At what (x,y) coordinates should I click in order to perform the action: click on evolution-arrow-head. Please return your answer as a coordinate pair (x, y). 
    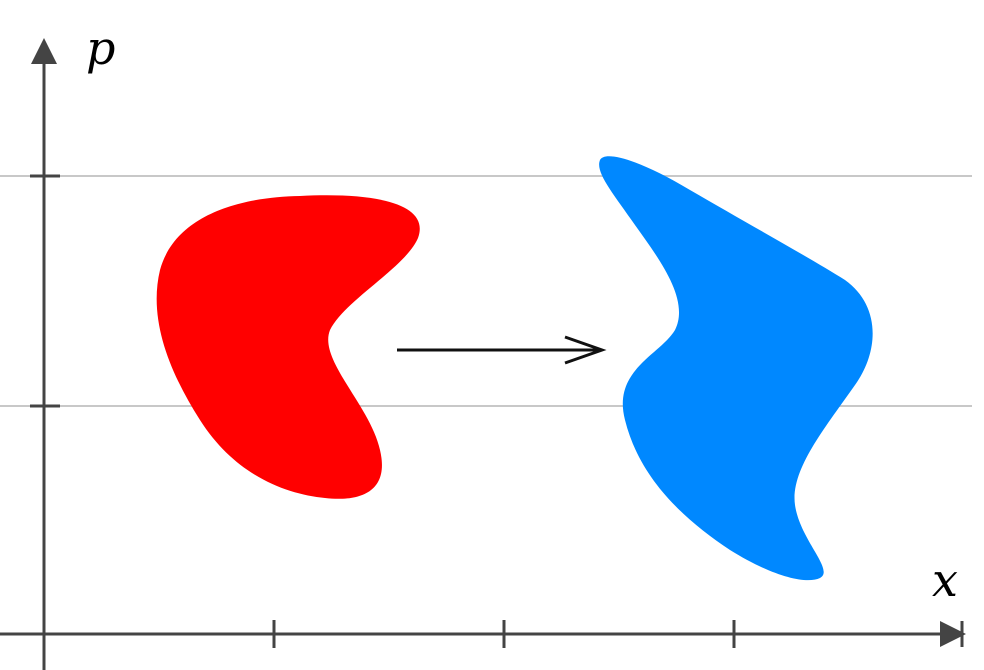
    Looking at the image, I should click on (585, 350).